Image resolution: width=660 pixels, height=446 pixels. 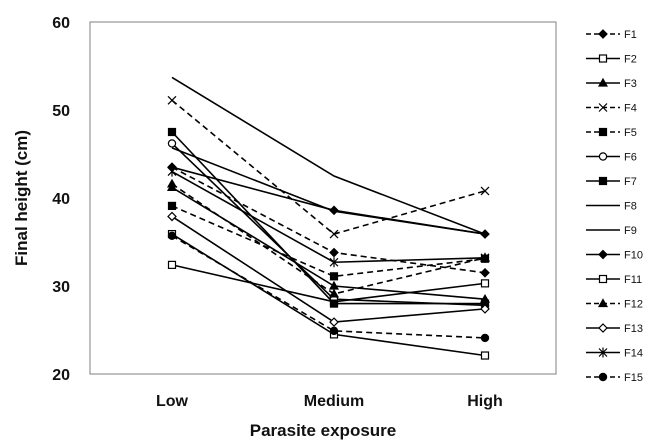 What do you see at coordinates (603, 156) in the screenshot?
I see `legend-marker-f6` at bounding box center [603, 156].